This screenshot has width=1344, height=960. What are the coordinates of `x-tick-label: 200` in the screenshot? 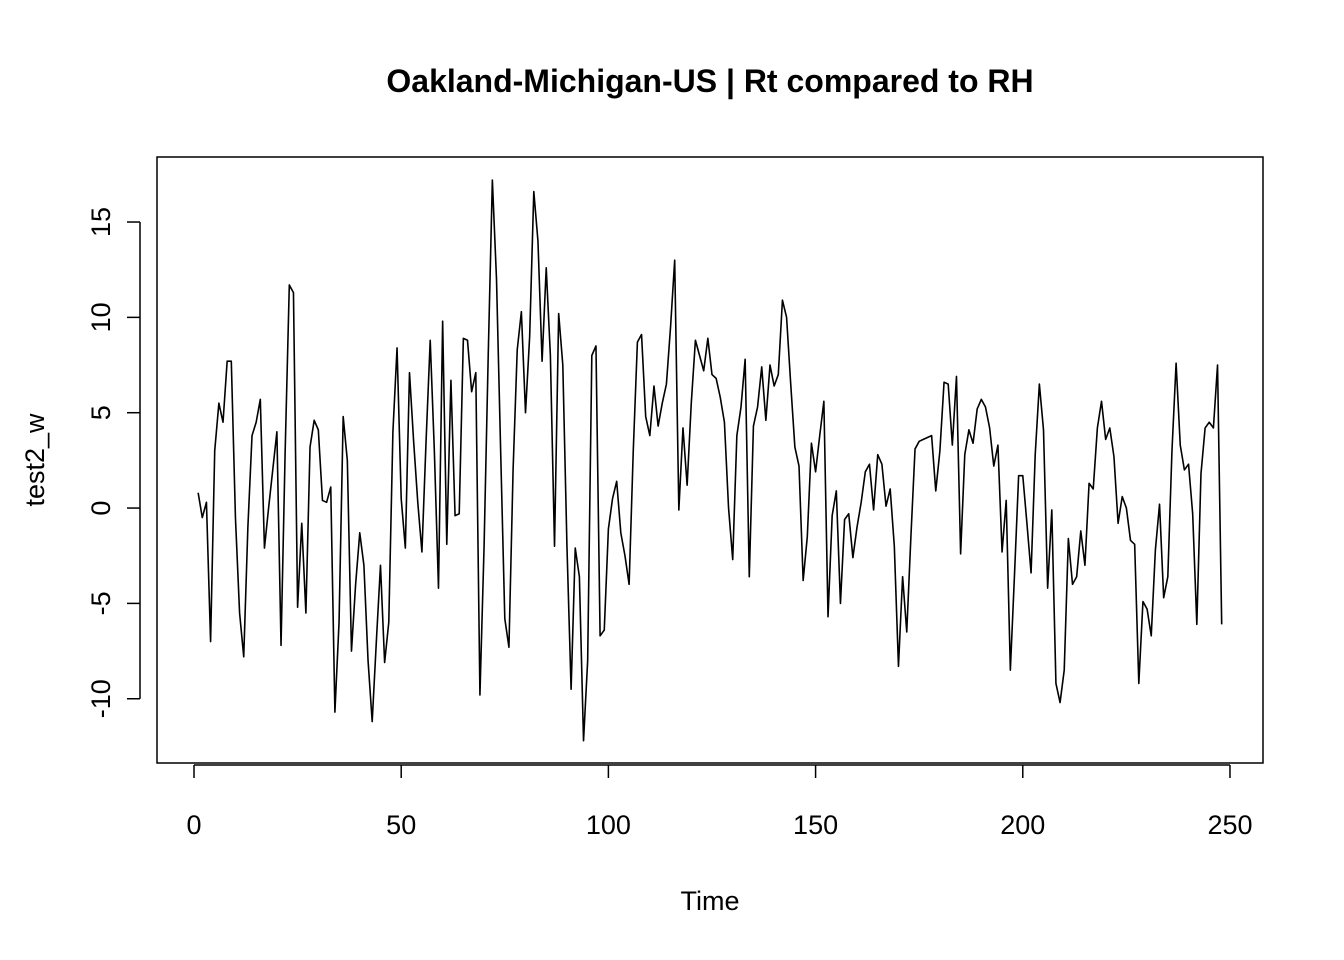 It's located at (1022, 825).